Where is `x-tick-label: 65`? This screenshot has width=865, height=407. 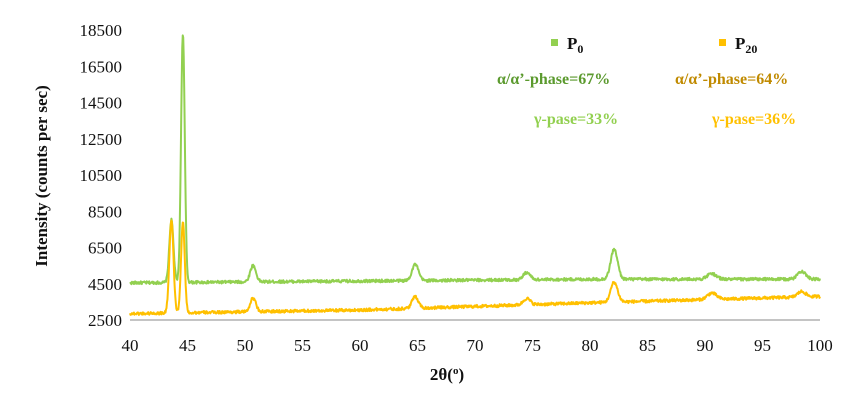 x-tick-label: 65 is located at coordinates (417, 345).